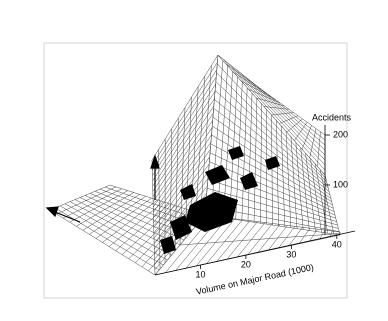  What do you see at coordinates (340, 134) in the screenshot?
I see `z-tick-label: 200` at bounding box center [340, 134].